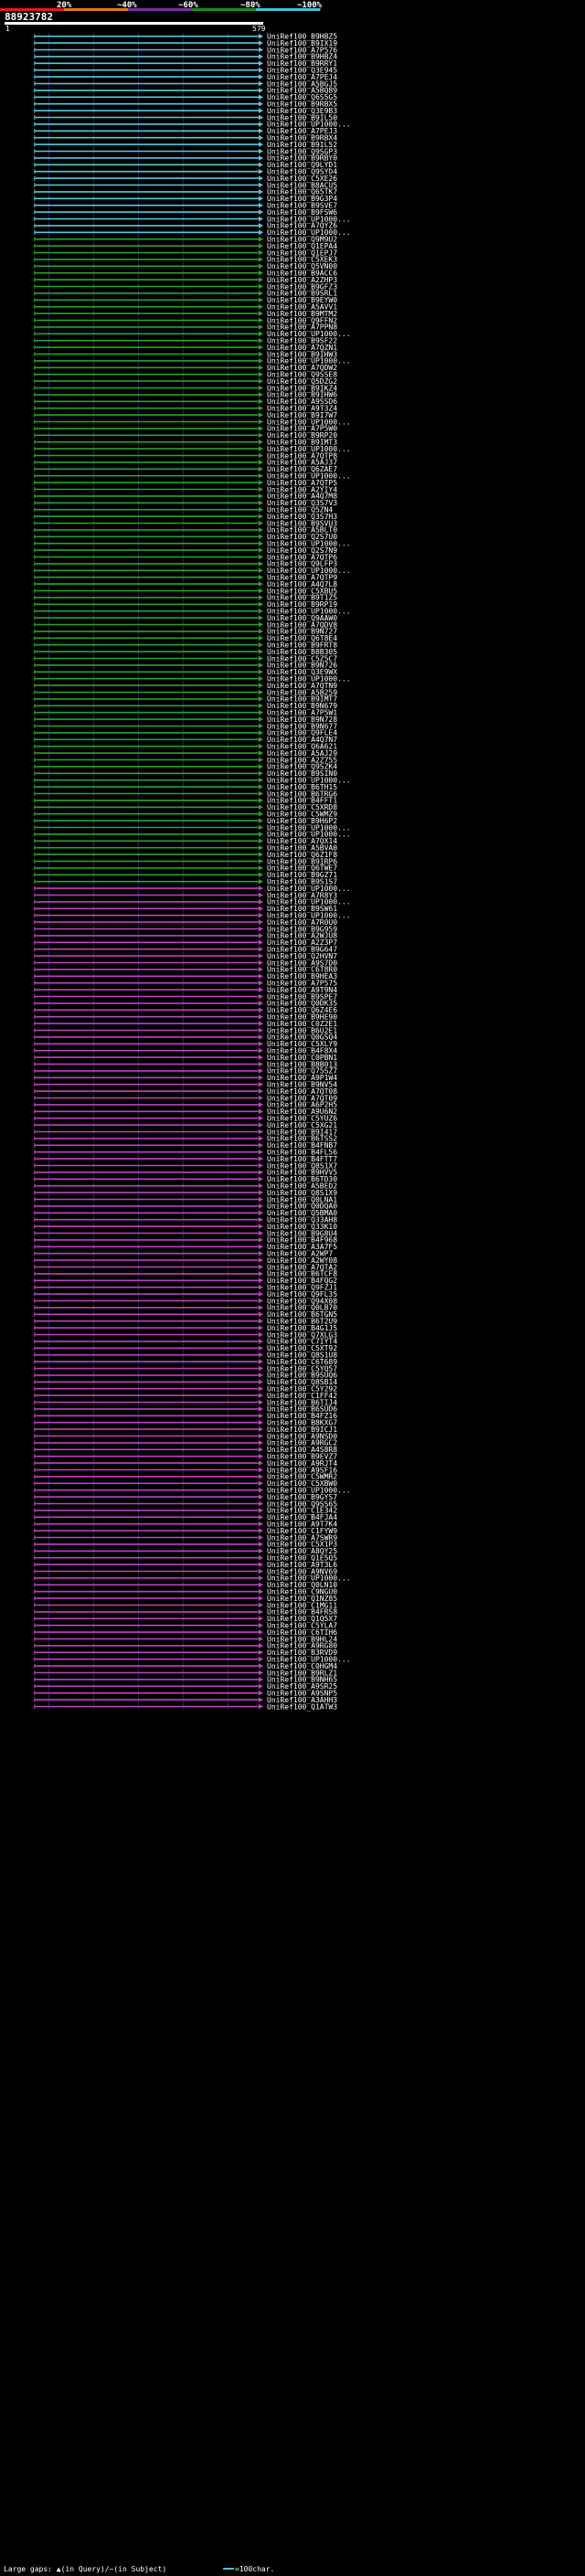 Image resolution: width=585 pixels, height=2576 pixels. Describe the element at coordinates (302, 43) in the screenshot. I see `hit-label: UniRef100_B9IX19` at that location.